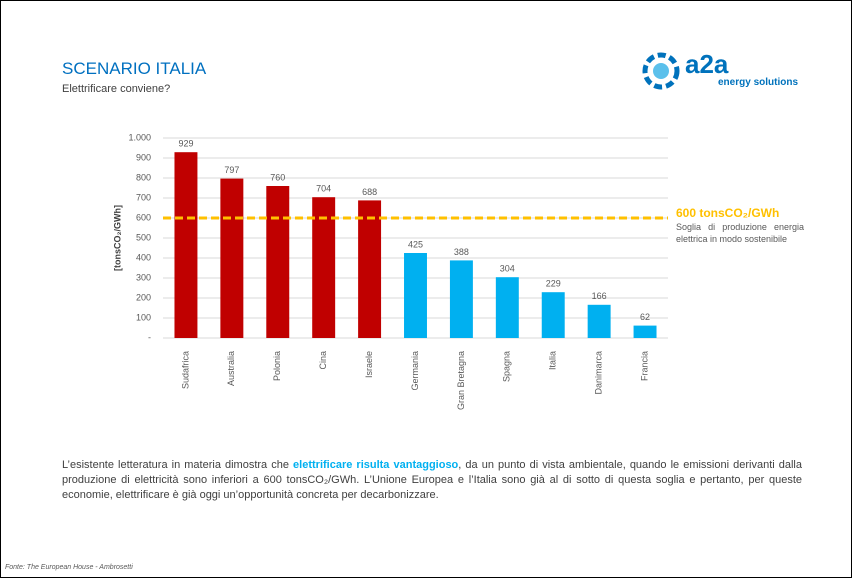 The height and width of the screenshot is (578, 852). What do you see at coordinates (661, 71) in the screenshot?
I see `logo-icon` at bounding box center [661, 71].